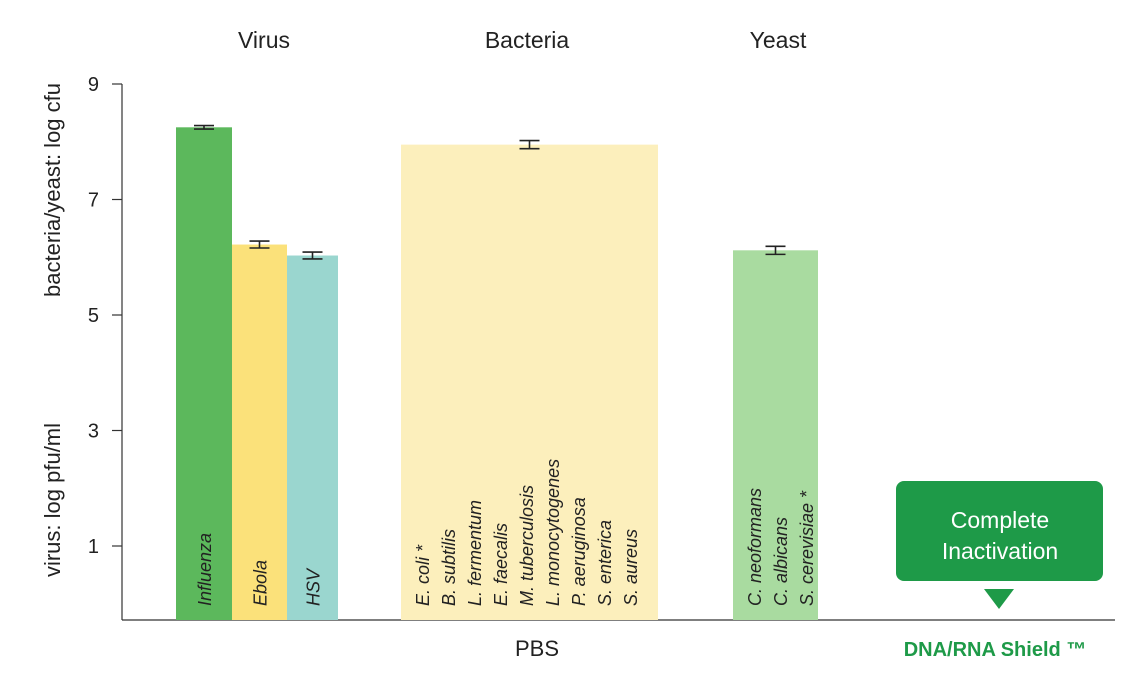 This screenshot has width=1140, height=700. Describe the element at coordinates (204, 373) in the screenshot. I see `bar-influenza` at that location.